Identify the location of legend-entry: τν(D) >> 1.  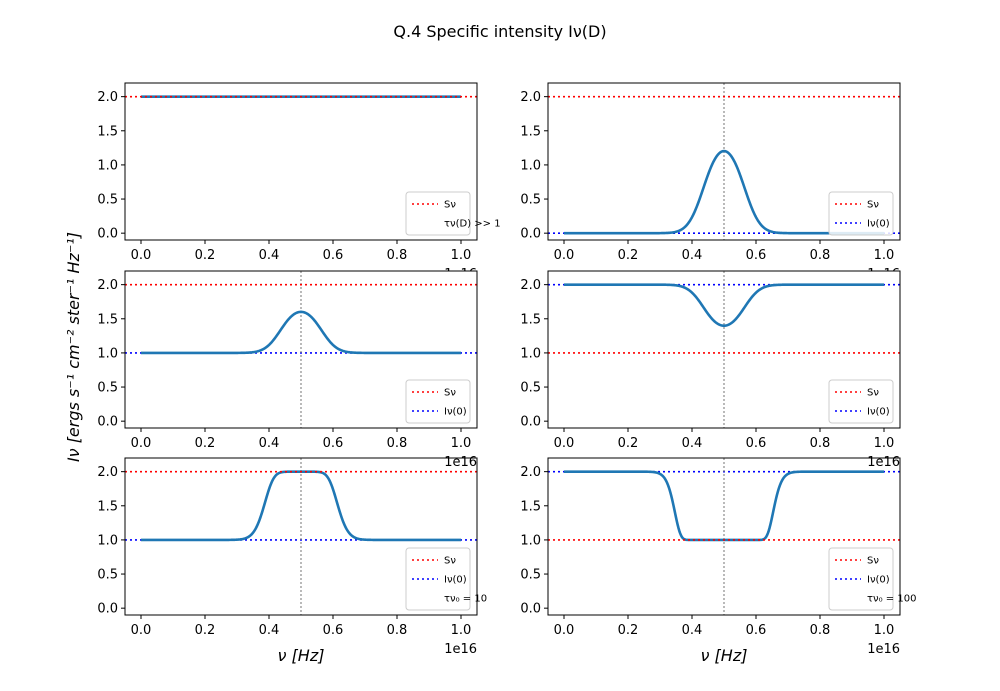
(472, 224).